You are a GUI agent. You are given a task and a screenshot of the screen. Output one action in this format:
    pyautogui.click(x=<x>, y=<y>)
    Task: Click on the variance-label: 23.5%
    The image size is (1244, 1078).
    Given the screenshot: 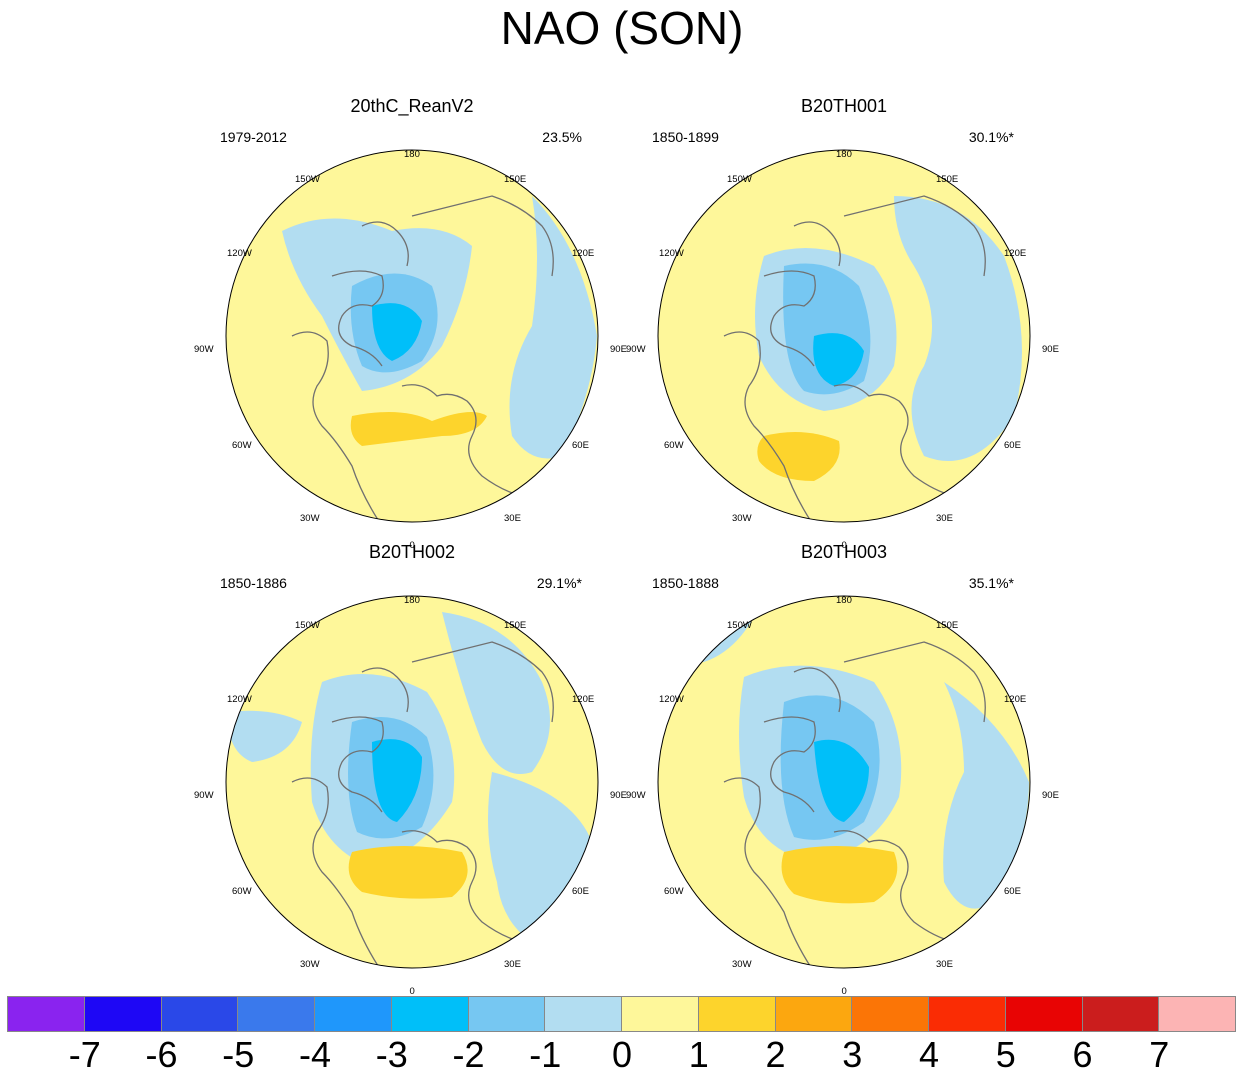 What is the action you would take?
    pyautogui.click(x=562, y=137)
    